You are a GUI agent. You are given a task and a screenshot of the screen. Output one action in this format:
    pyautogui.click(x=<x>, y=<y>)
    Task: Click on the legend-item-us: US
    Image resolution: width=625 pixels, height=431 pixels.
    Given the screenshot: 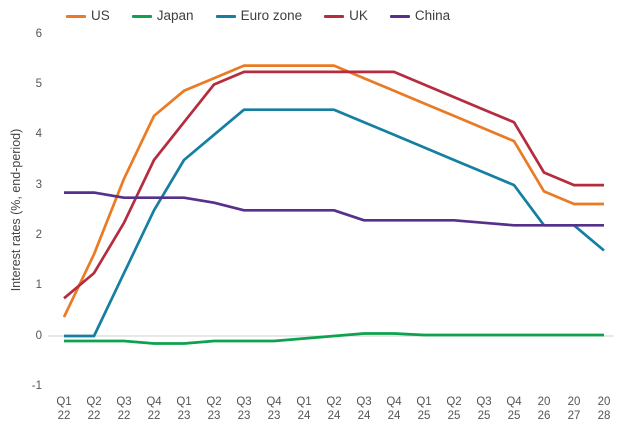 What is the action you would take?
    pyautogui.click(x=88, y=16)
    